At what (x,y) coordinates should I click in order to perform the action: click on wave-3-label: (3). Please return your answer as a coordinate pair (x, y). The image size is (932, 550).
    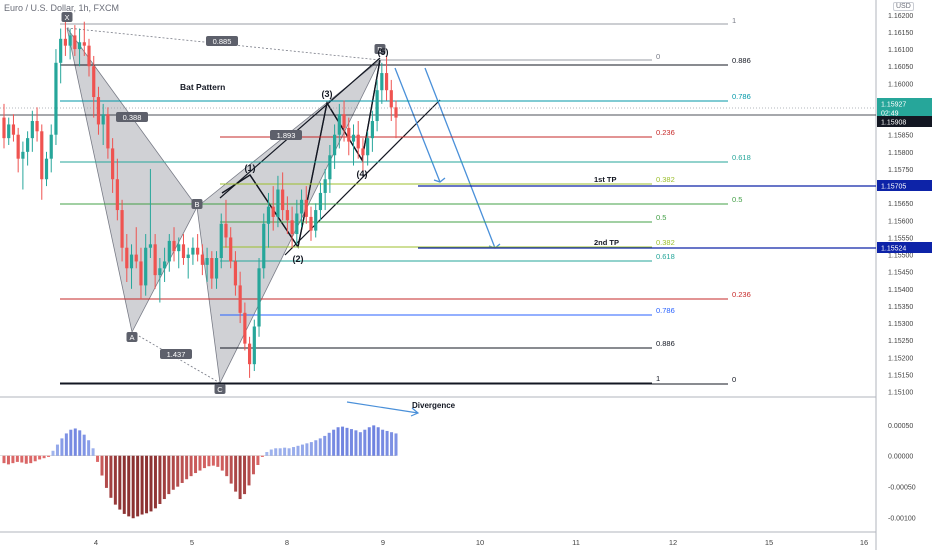
    Looking at the image, I should click on (327, 94).